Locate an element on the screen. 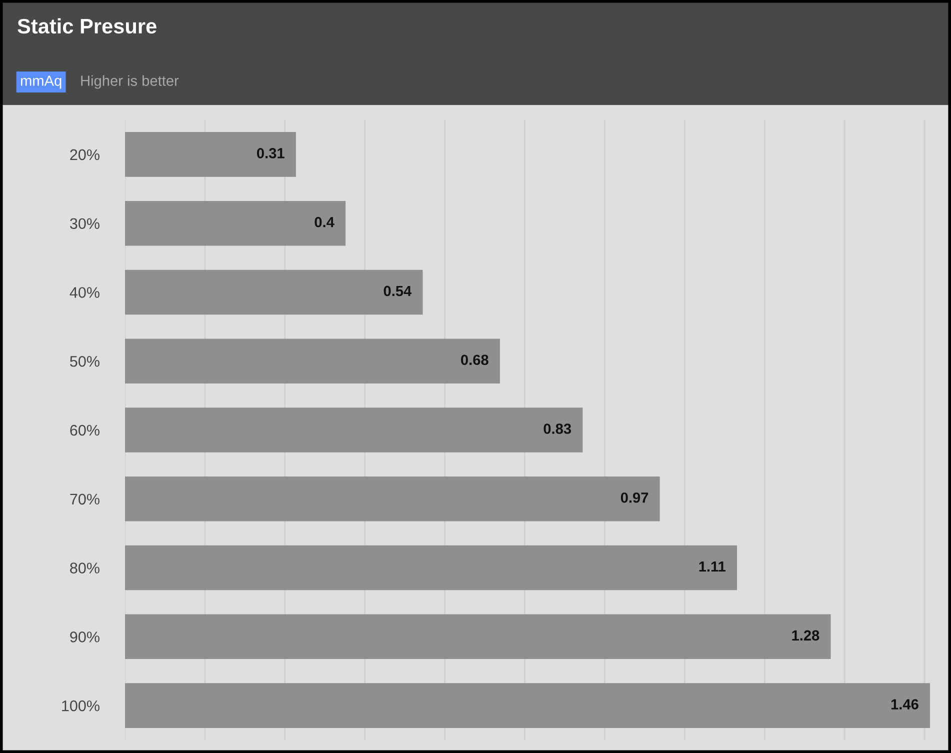 The width and height of the screenshot is (951, 753). y-tick-label: 30% is located at coordinates (85, 224).